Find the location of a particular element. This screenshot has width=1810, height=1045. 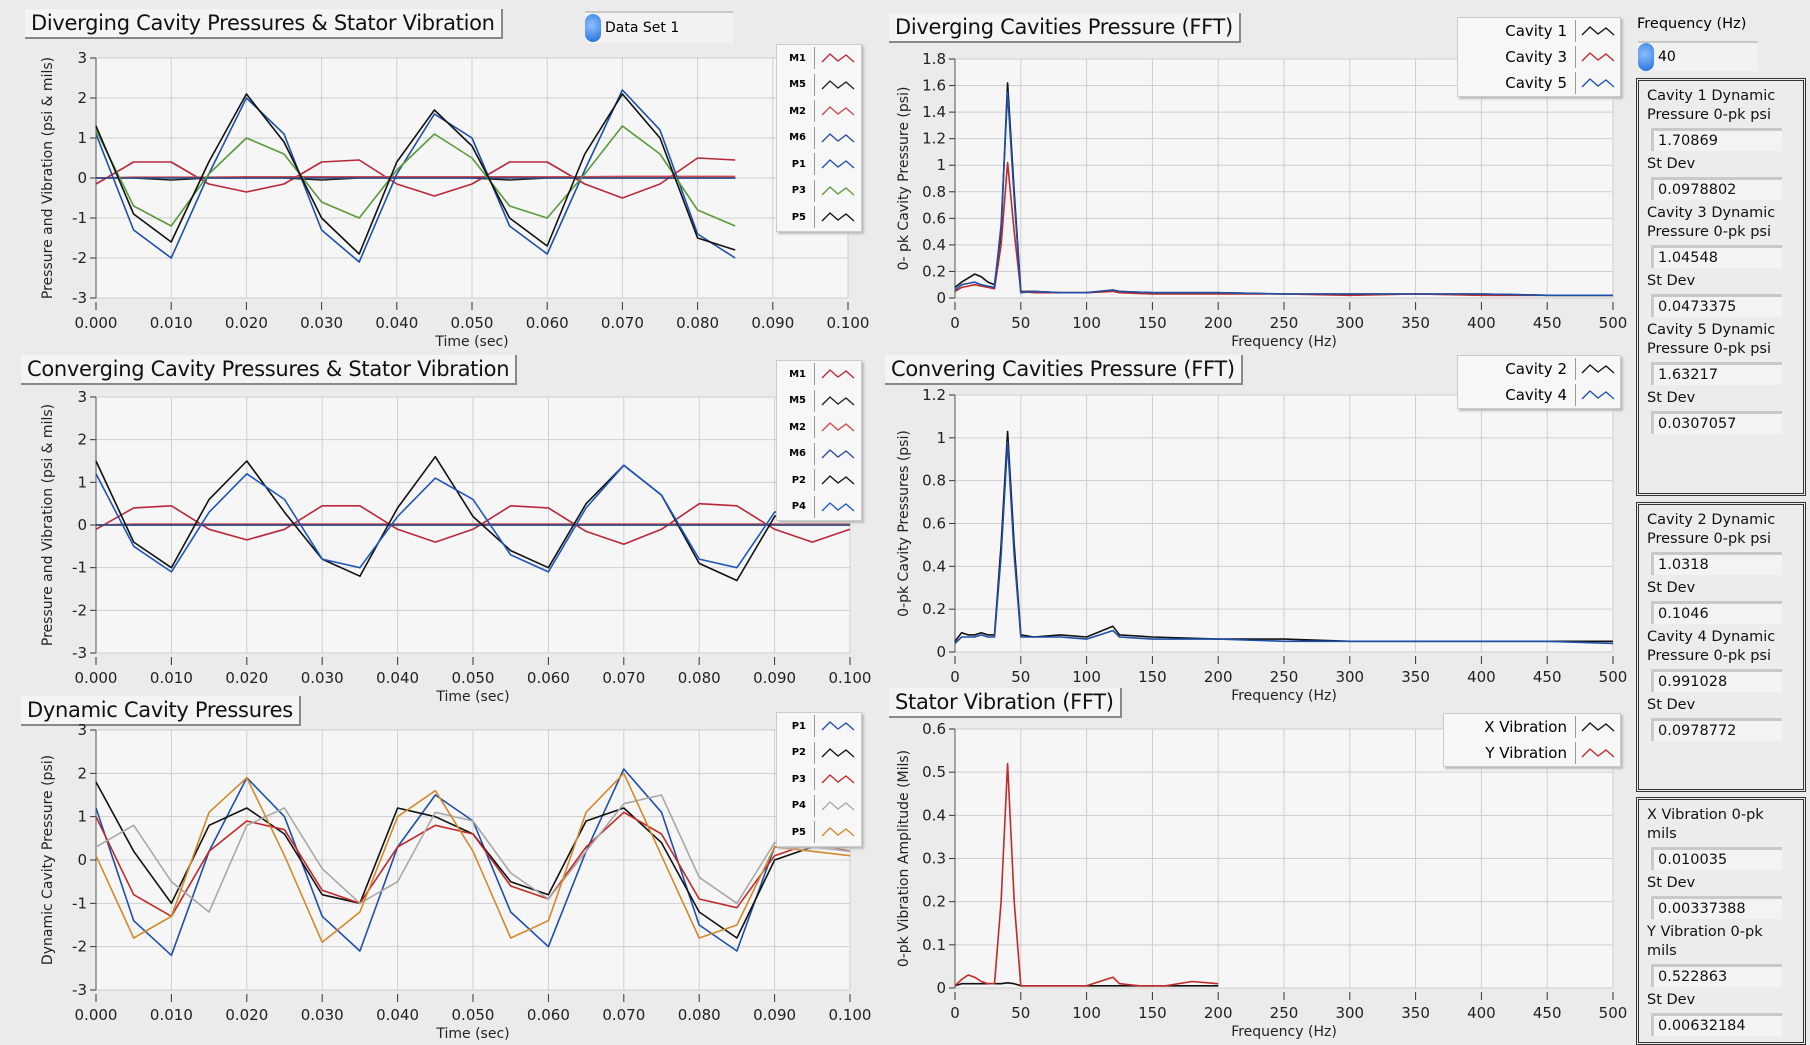

y-tick-label: -2 is located at coordinates (79, 258).